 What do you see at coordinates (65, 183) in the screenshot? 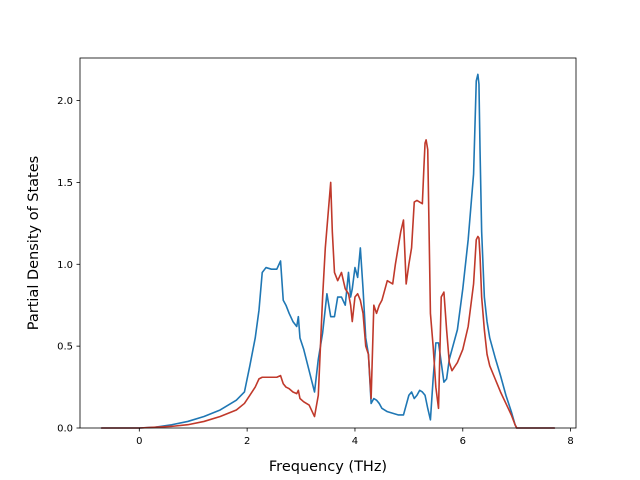
I see `y-tick-label: 1.5` at bounding box center [65, 183].